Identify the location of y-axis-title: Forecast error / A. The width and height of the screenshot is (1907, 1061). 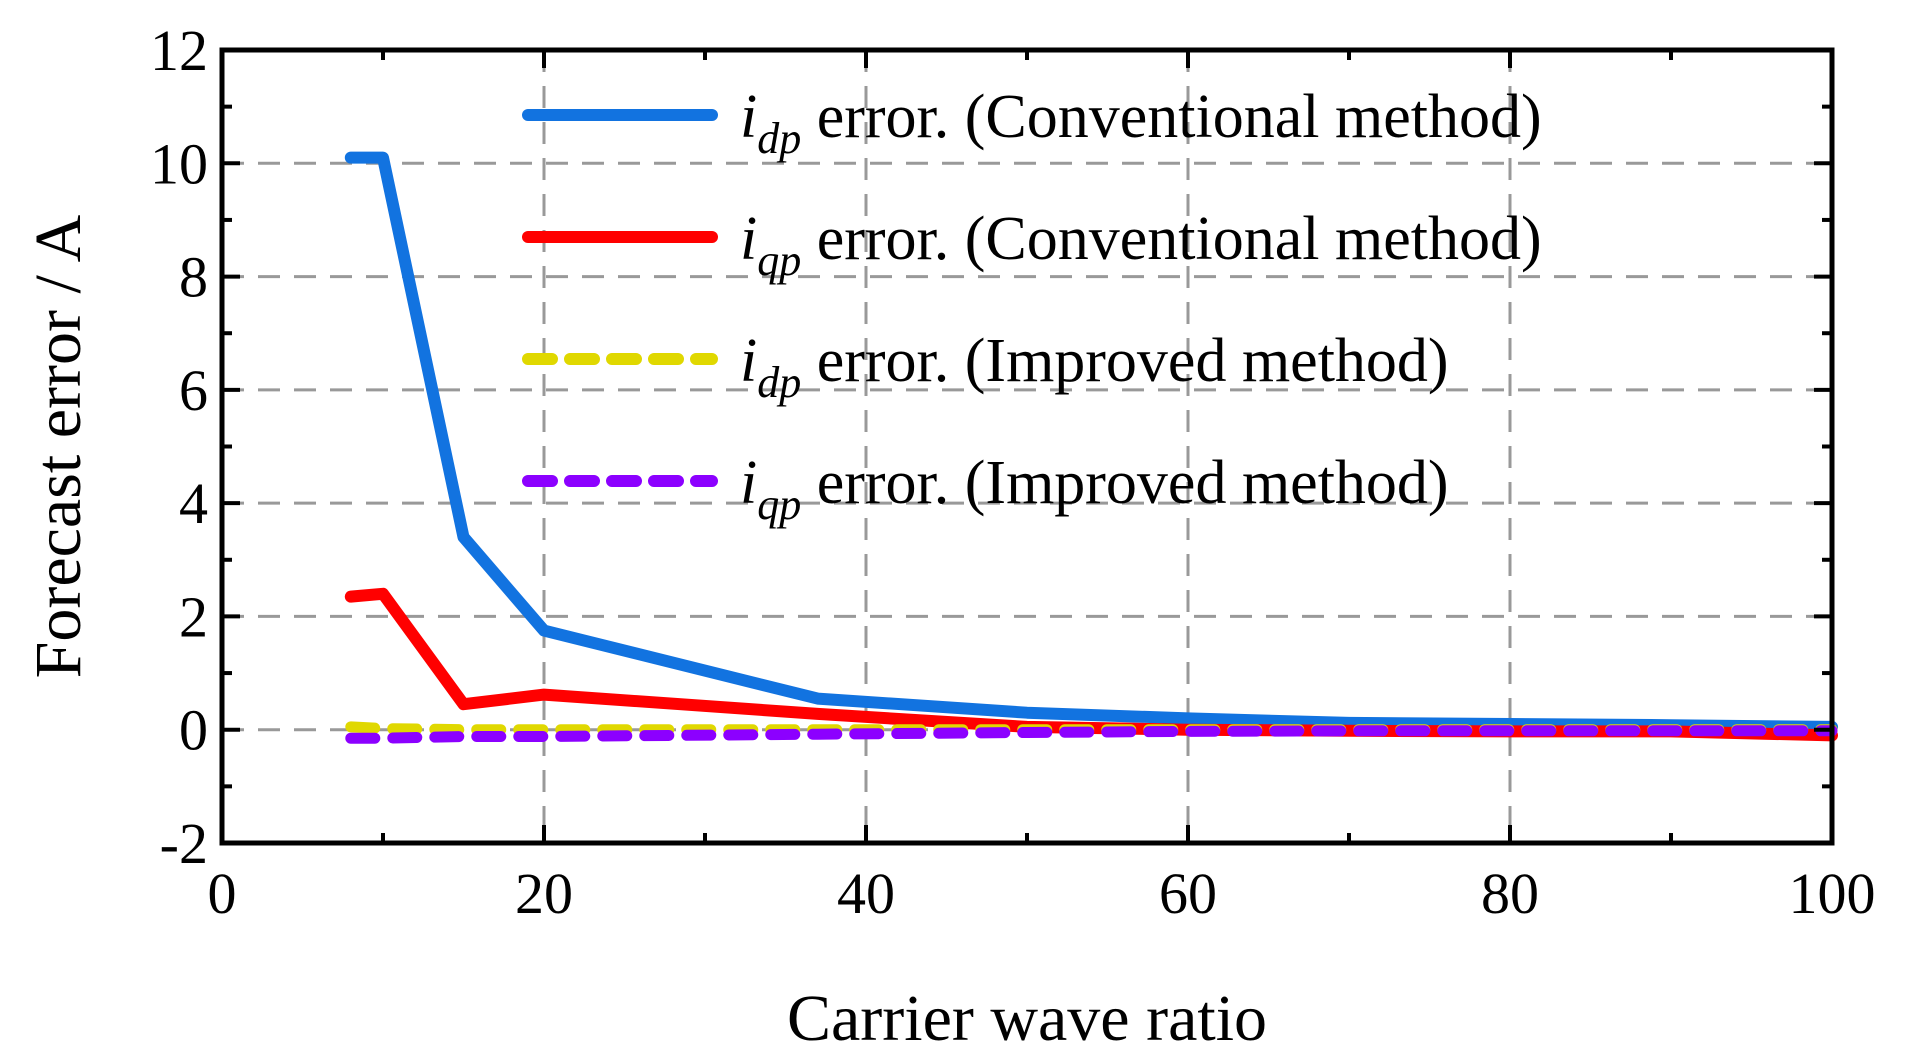
(58, 446).